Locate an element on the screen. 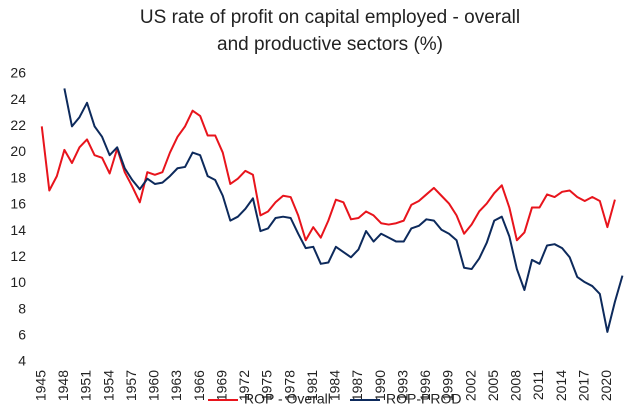 The width and height of the screenshot is (640, 417). x-tick-label: 1960 is located at coordinates (154, 385).